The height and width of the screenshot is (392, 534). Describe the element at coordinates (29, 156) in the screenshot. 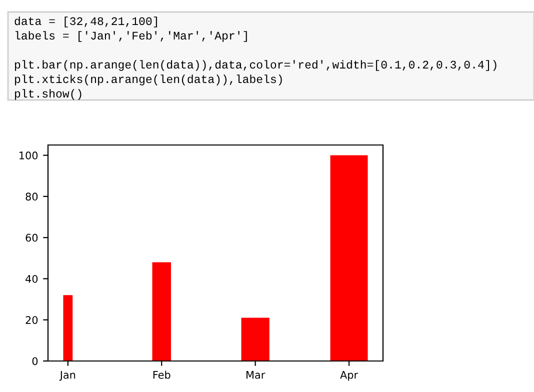

I see `y-tick-label: 100` at that location.